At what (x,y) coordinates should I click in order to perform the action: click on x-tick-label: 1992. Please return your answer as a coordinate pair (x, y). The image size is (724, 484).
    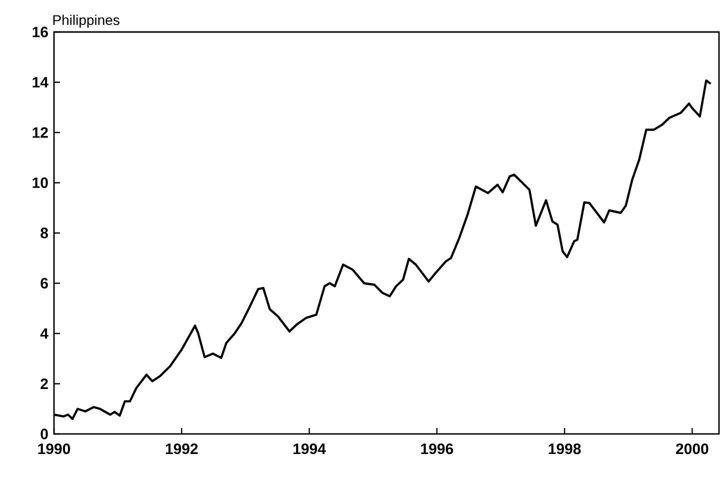
    Looking at the image, I should click on (182, 449).